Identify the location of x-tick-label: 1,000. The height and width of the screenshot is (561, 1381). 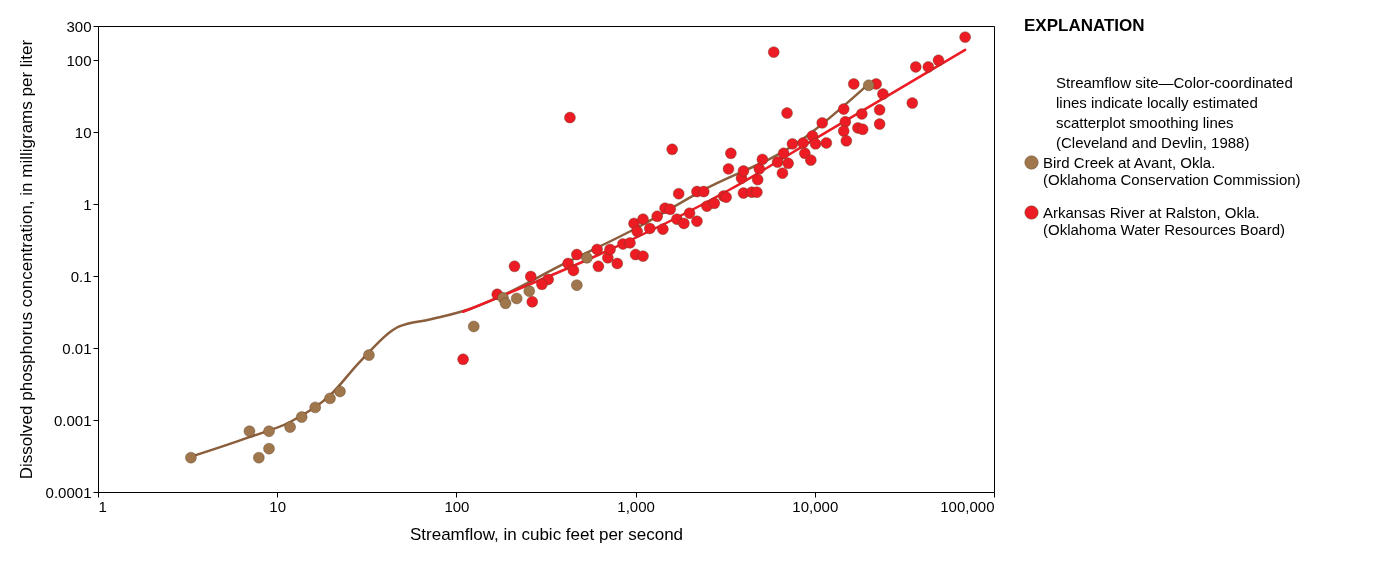
(636, 506).